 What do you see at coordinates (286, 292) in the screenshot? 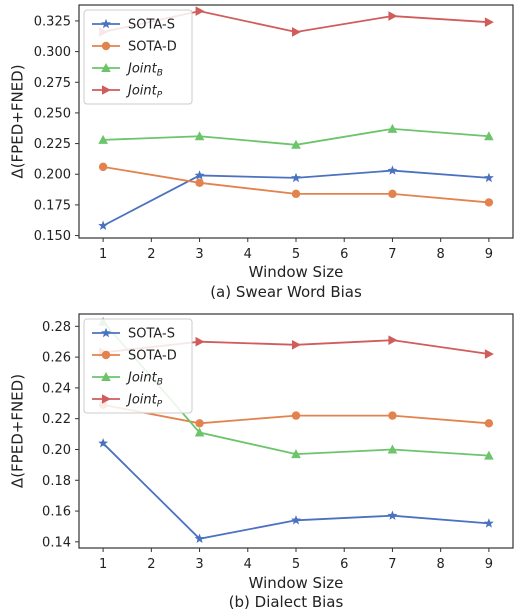
I see `chart-caption: (a) Swear Word Bias` at bounding box center [286, 292].